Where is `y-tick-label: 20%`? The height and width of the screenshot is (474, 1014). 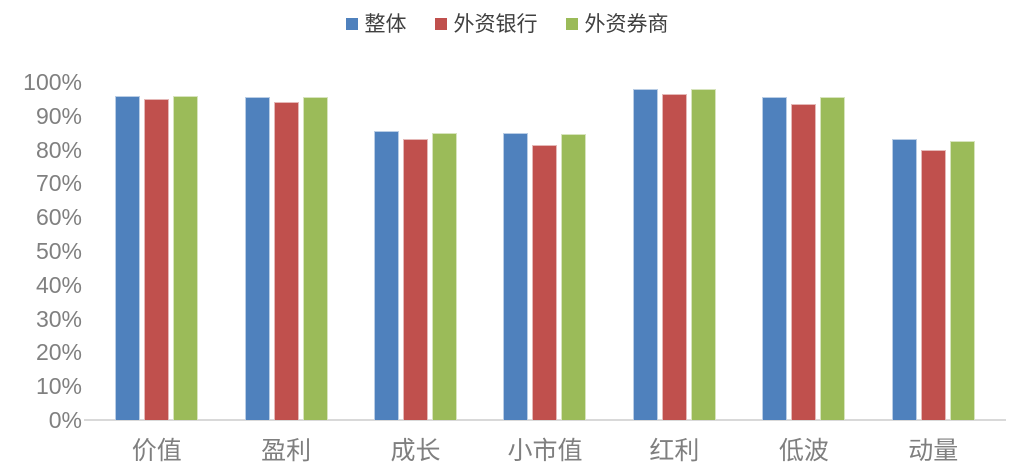
y-tick-label: 20% is located at coordinates (58, 352).